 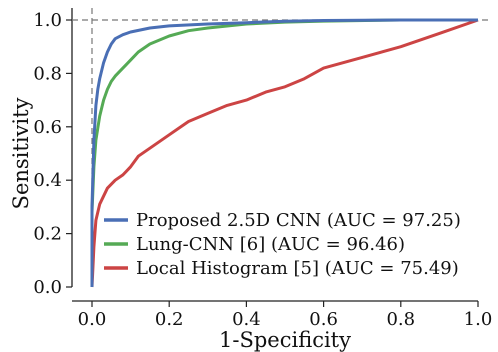 I want to click on x-axis-label: 1-Specificity, so click(x=285, y=340).